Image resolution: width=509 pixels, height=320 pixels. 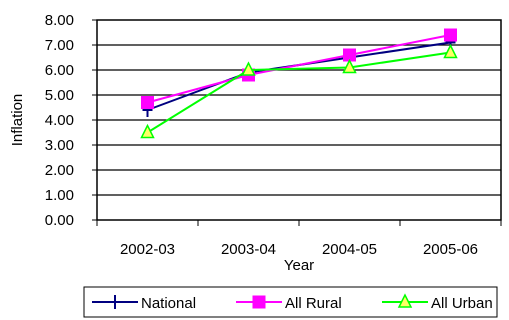 I want to click on x-tick-label: 2002-03, so click(x=147, y=249).